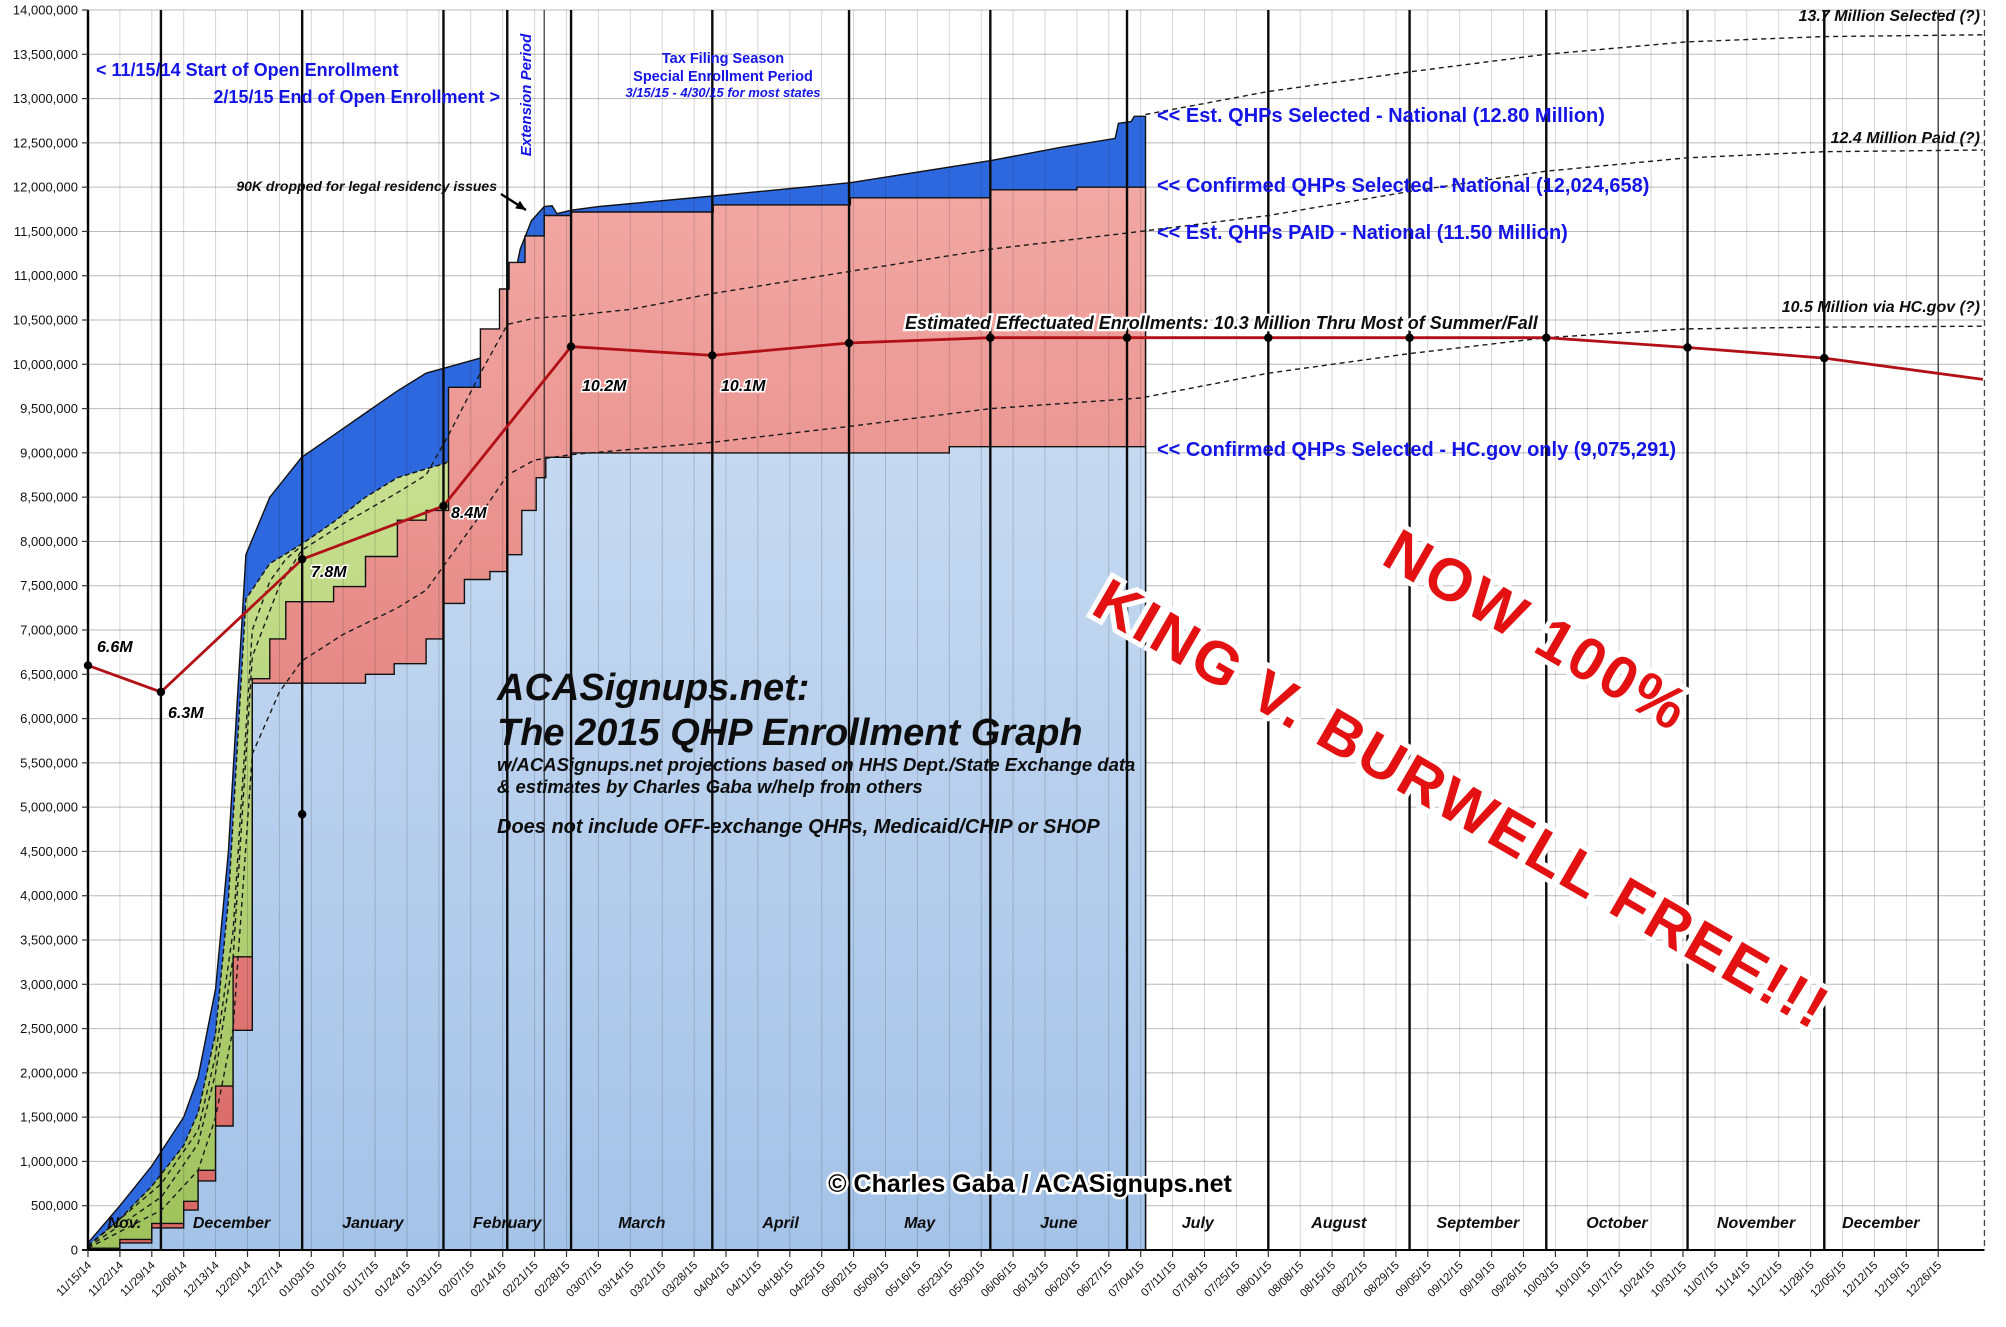 Image resolution: width=2006 pixels, height=1327 pixels. Describe the element at coordinates (49, 1117) in the screenshot. I see `svg-text: 1,500,000` at that location.